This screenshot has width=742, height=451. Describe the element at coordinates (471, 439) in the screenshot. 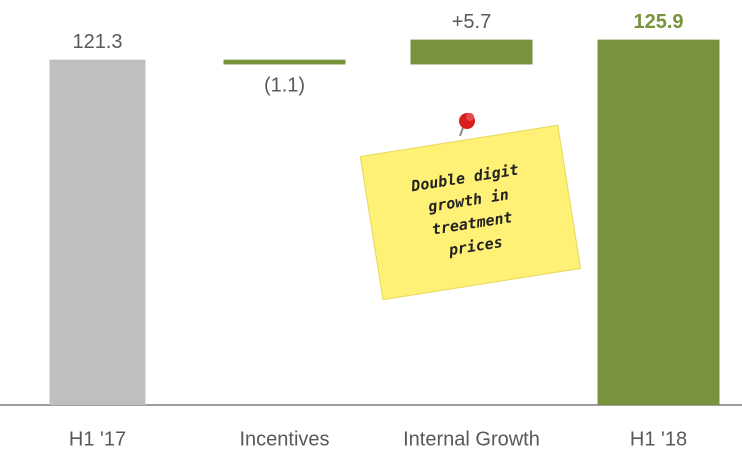

I see `x-tick-label: Internal Growth` at that location.